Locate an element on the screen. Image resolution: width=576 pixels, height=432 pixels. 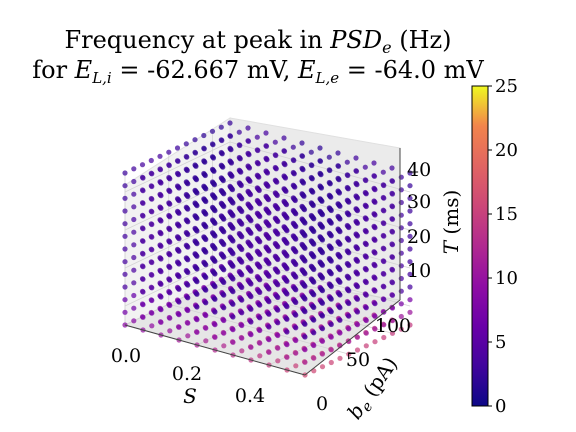
colorbar-ticks: 0 5 10 15 20 25 is located at coordinates (503, 246).